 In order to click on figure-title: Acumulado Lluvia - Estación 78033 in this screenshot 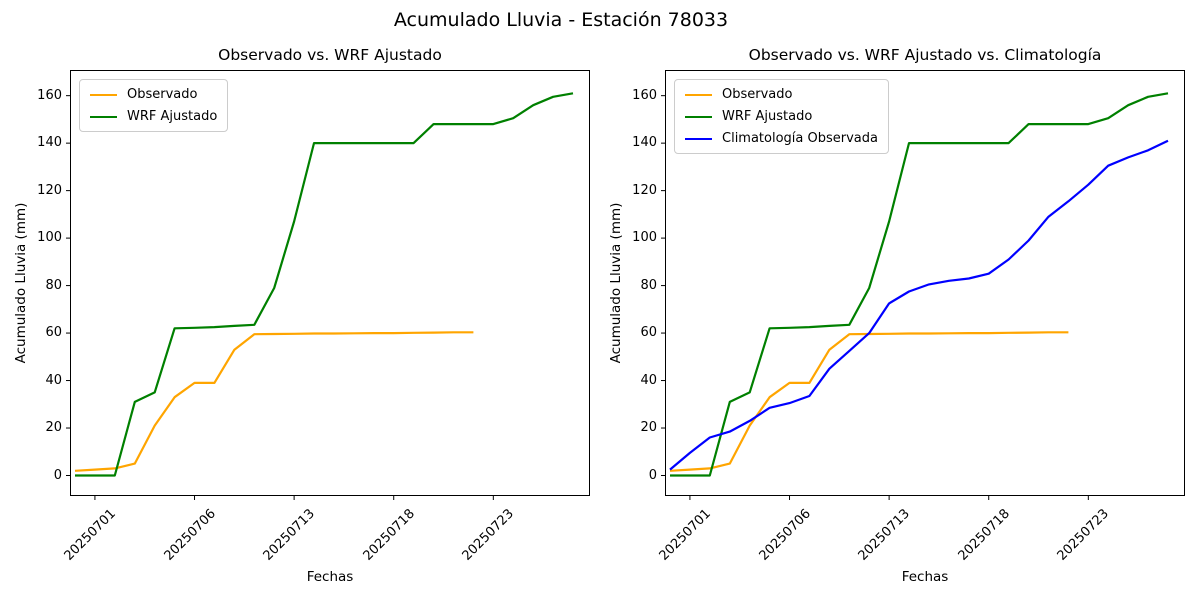, I will do `click(561, 20)`.